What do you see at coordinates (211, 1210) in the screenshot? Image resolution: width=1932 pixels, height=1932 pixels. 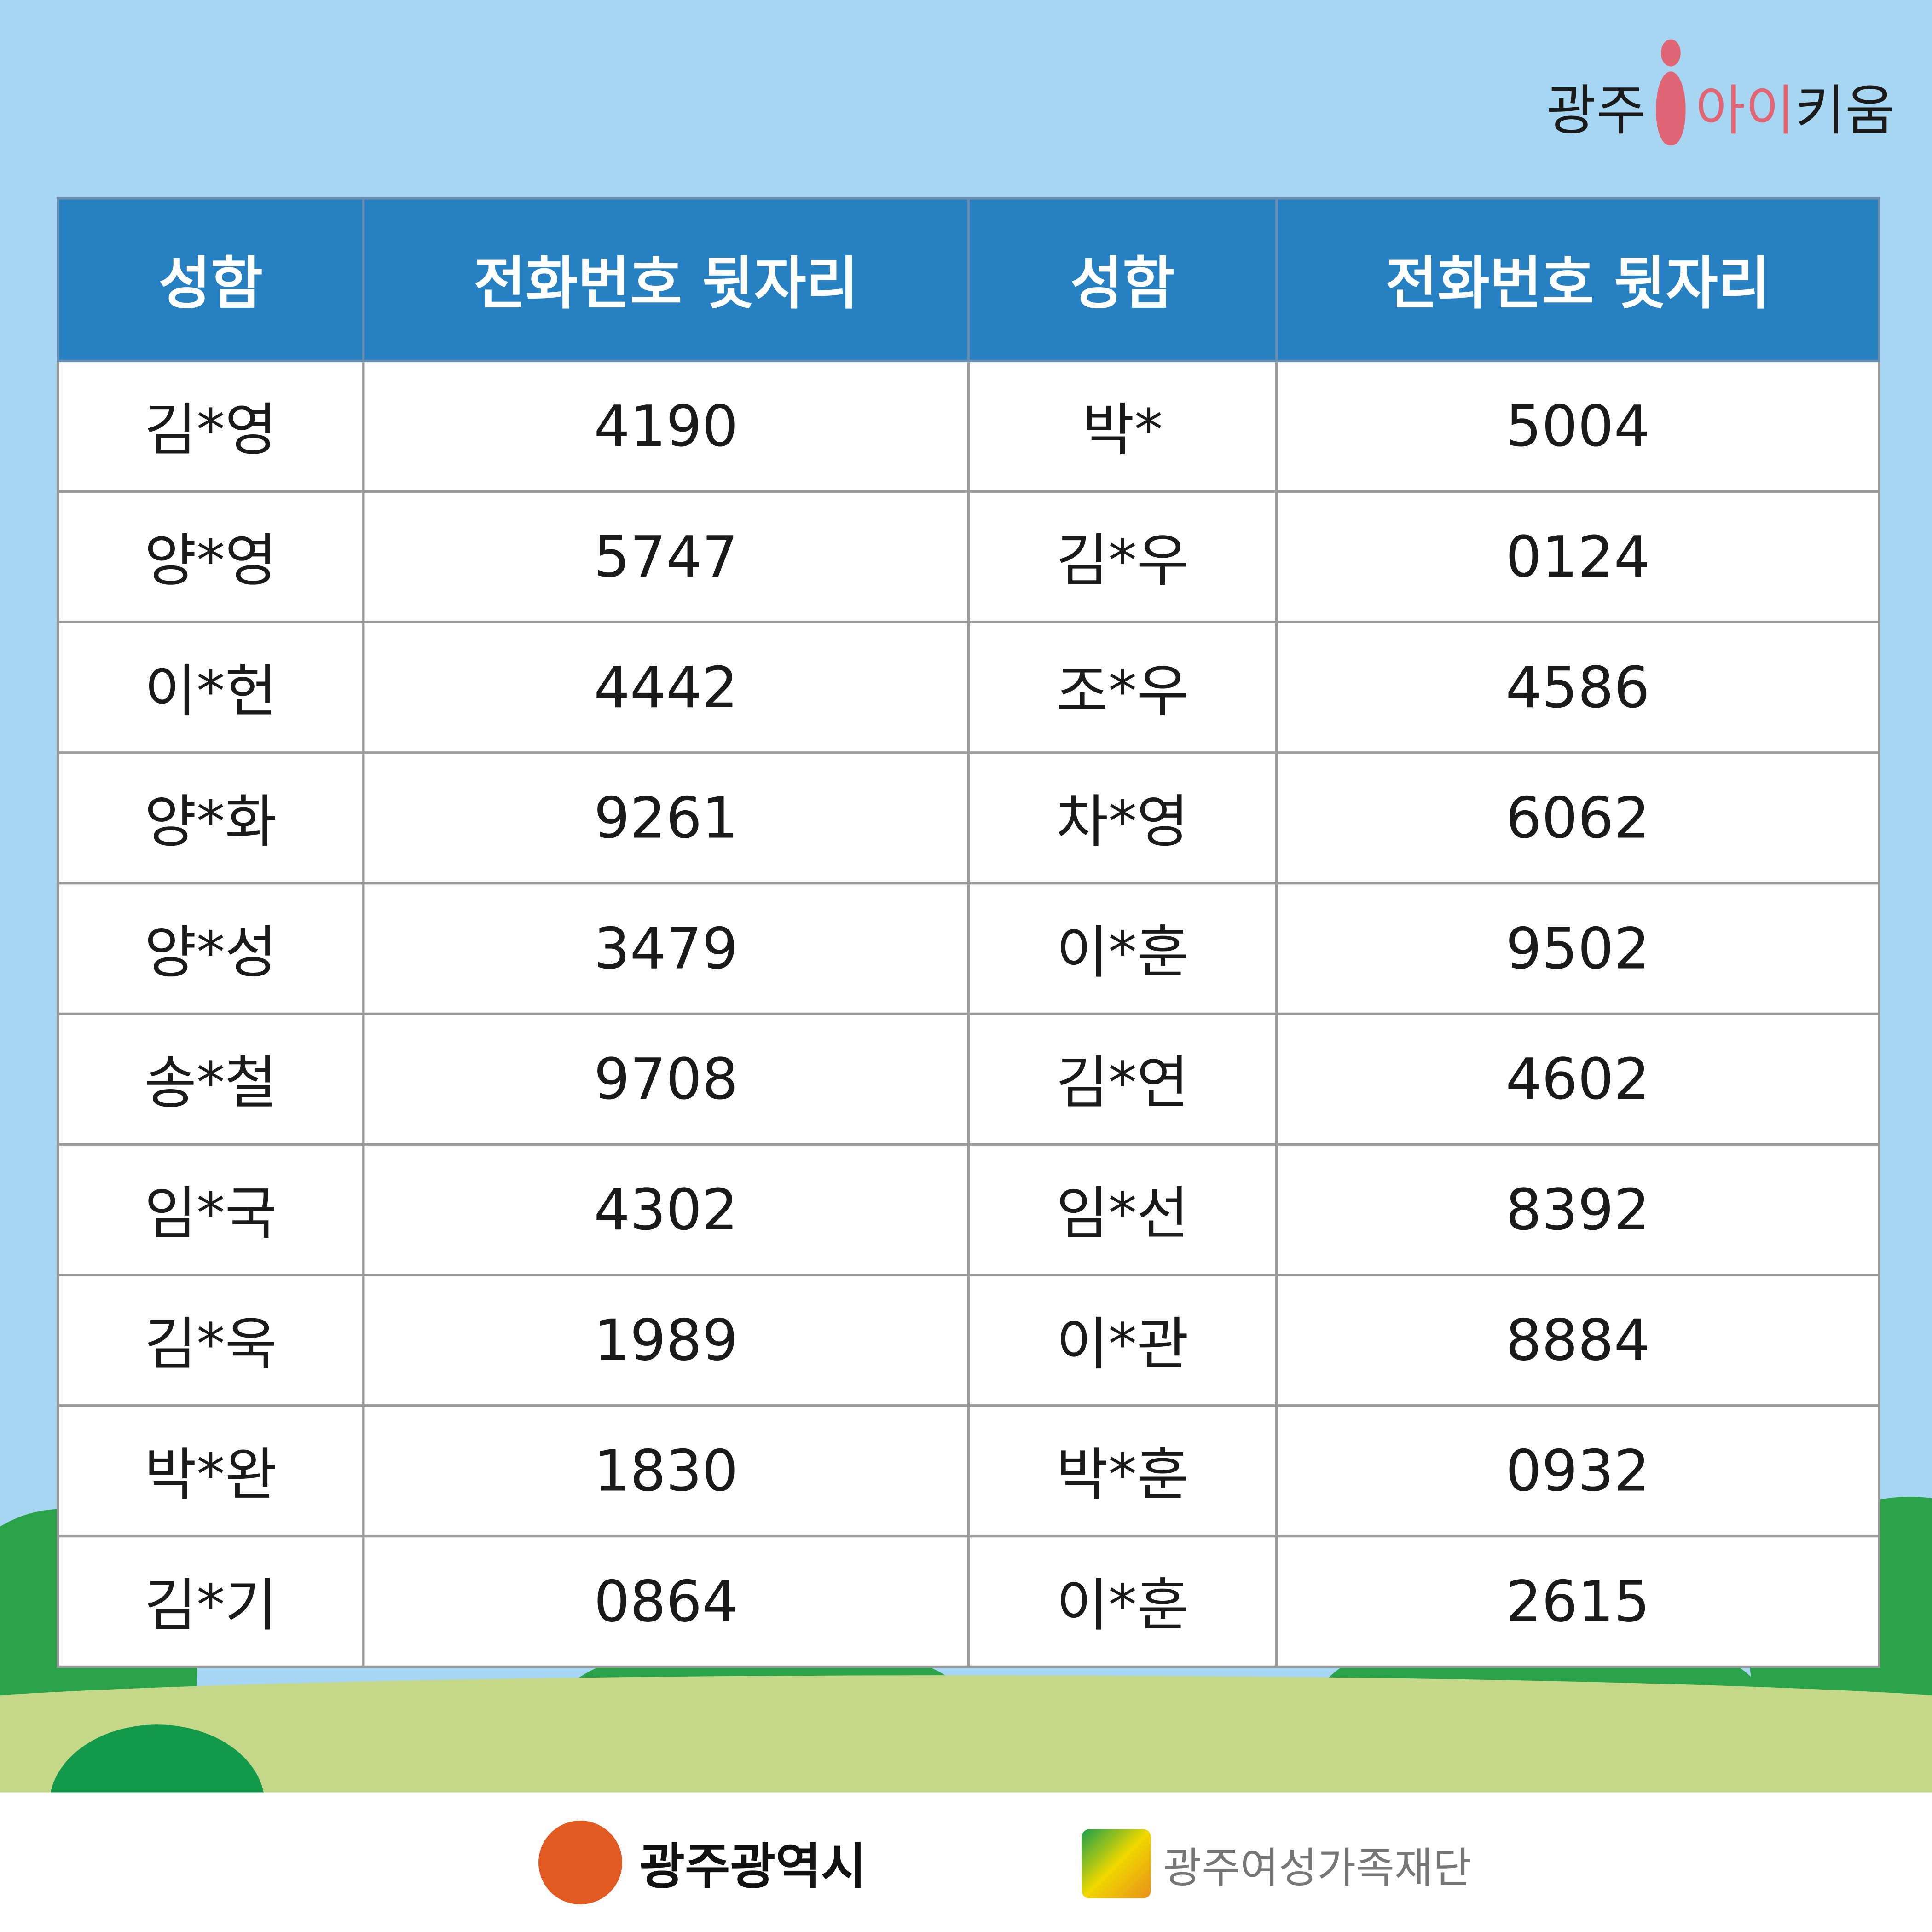 I see `name-cell: 임*국` at bounding box center [211, 1210].